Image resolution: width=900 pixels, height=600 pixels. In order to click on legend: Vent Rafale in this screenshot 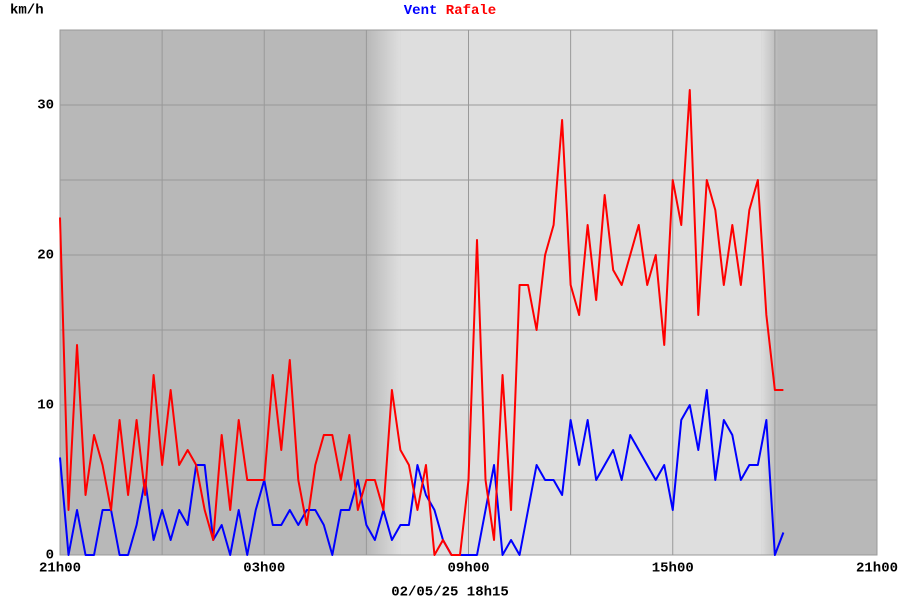, I will do `click(450, 11)`.